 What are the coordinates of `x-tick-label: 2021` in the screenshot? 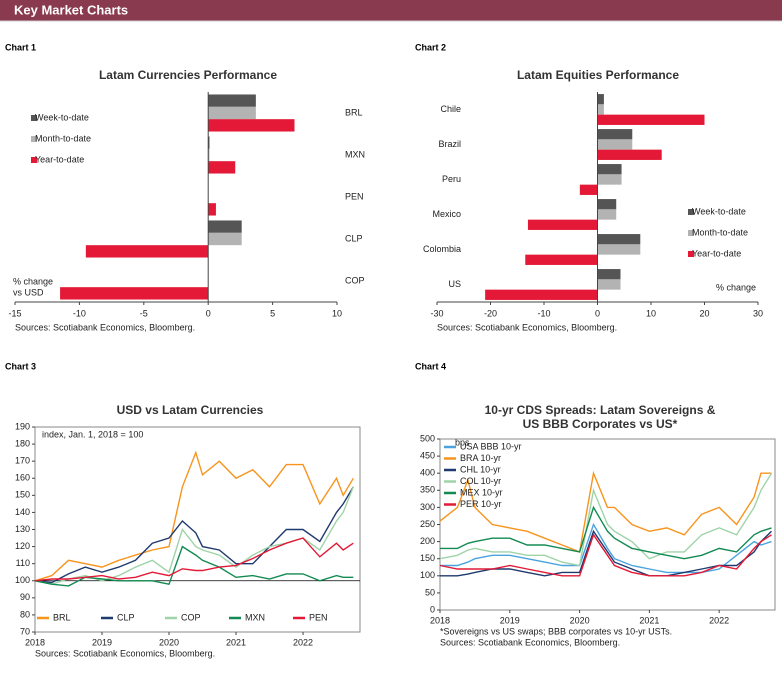 It's located at (236, 642).